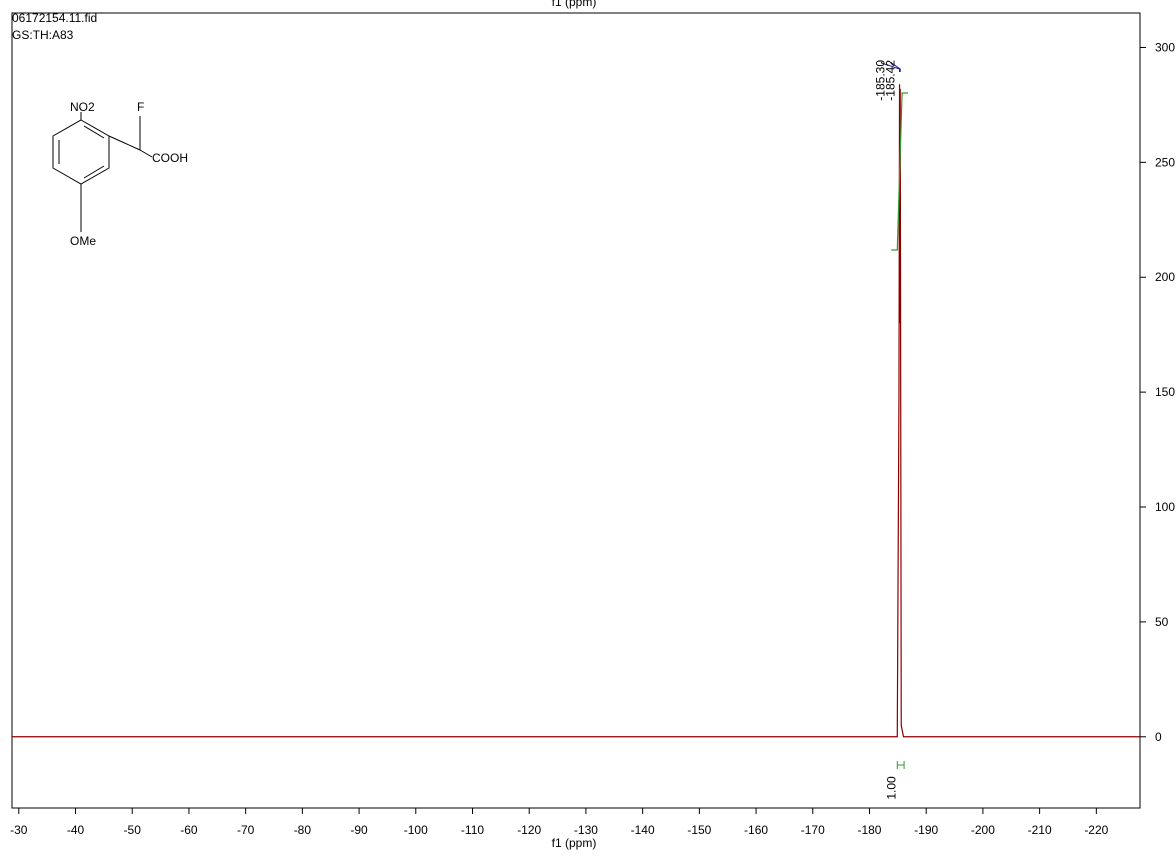  I want to click on peak-label: -185.30, so click(881, 80).